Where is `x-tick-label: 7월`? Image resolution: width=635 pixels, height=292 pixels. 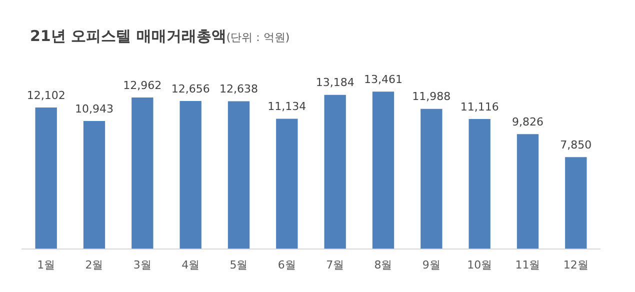
x-tick-label: 7월 is located at coordinates (335, 265).